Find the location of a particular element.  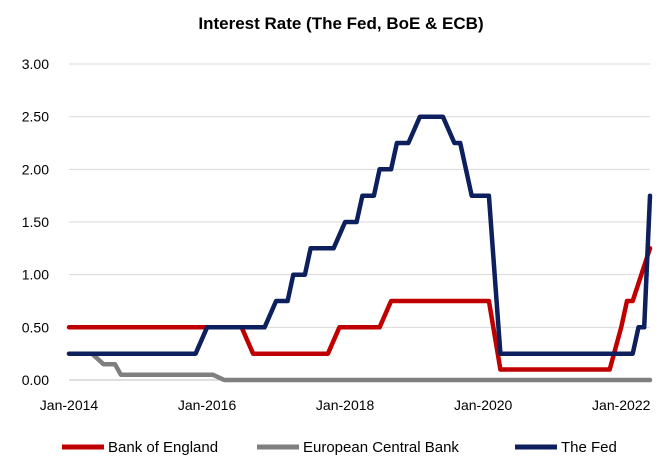

y-tick-label: 2.00 is located at coordinates (35, 169).